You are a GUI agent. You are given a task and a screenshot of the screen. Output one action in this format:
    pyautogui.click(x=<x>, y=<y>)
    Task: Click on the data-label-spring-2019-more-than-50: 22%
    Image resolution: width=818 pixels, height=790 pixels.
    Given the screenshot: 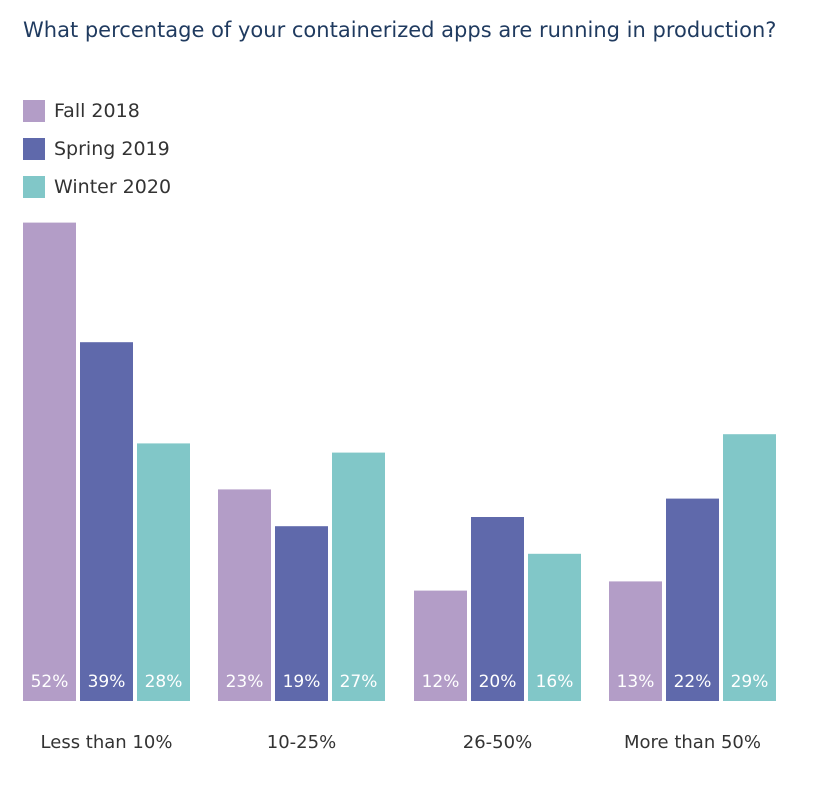 What is the action you would take?
    pyautogui.click(x=693, y=682)
    